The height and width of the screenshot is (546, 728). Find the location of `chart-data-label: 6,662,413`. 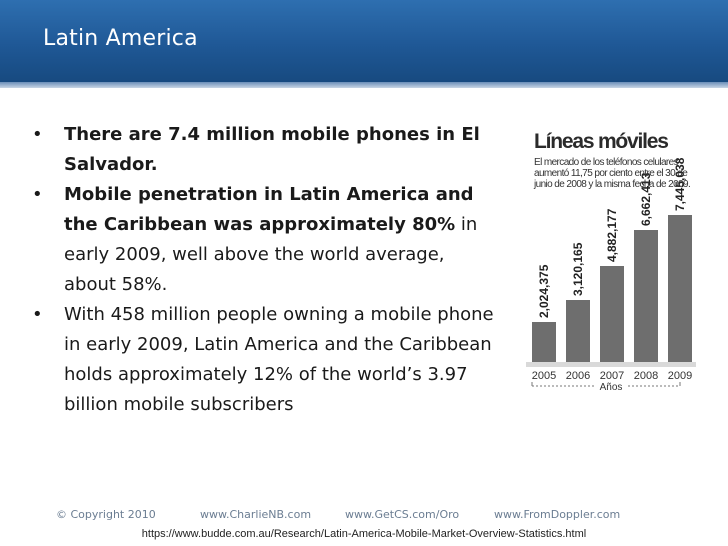

chart-data-label: 6,662,413 is located at coordinates (646, 199).